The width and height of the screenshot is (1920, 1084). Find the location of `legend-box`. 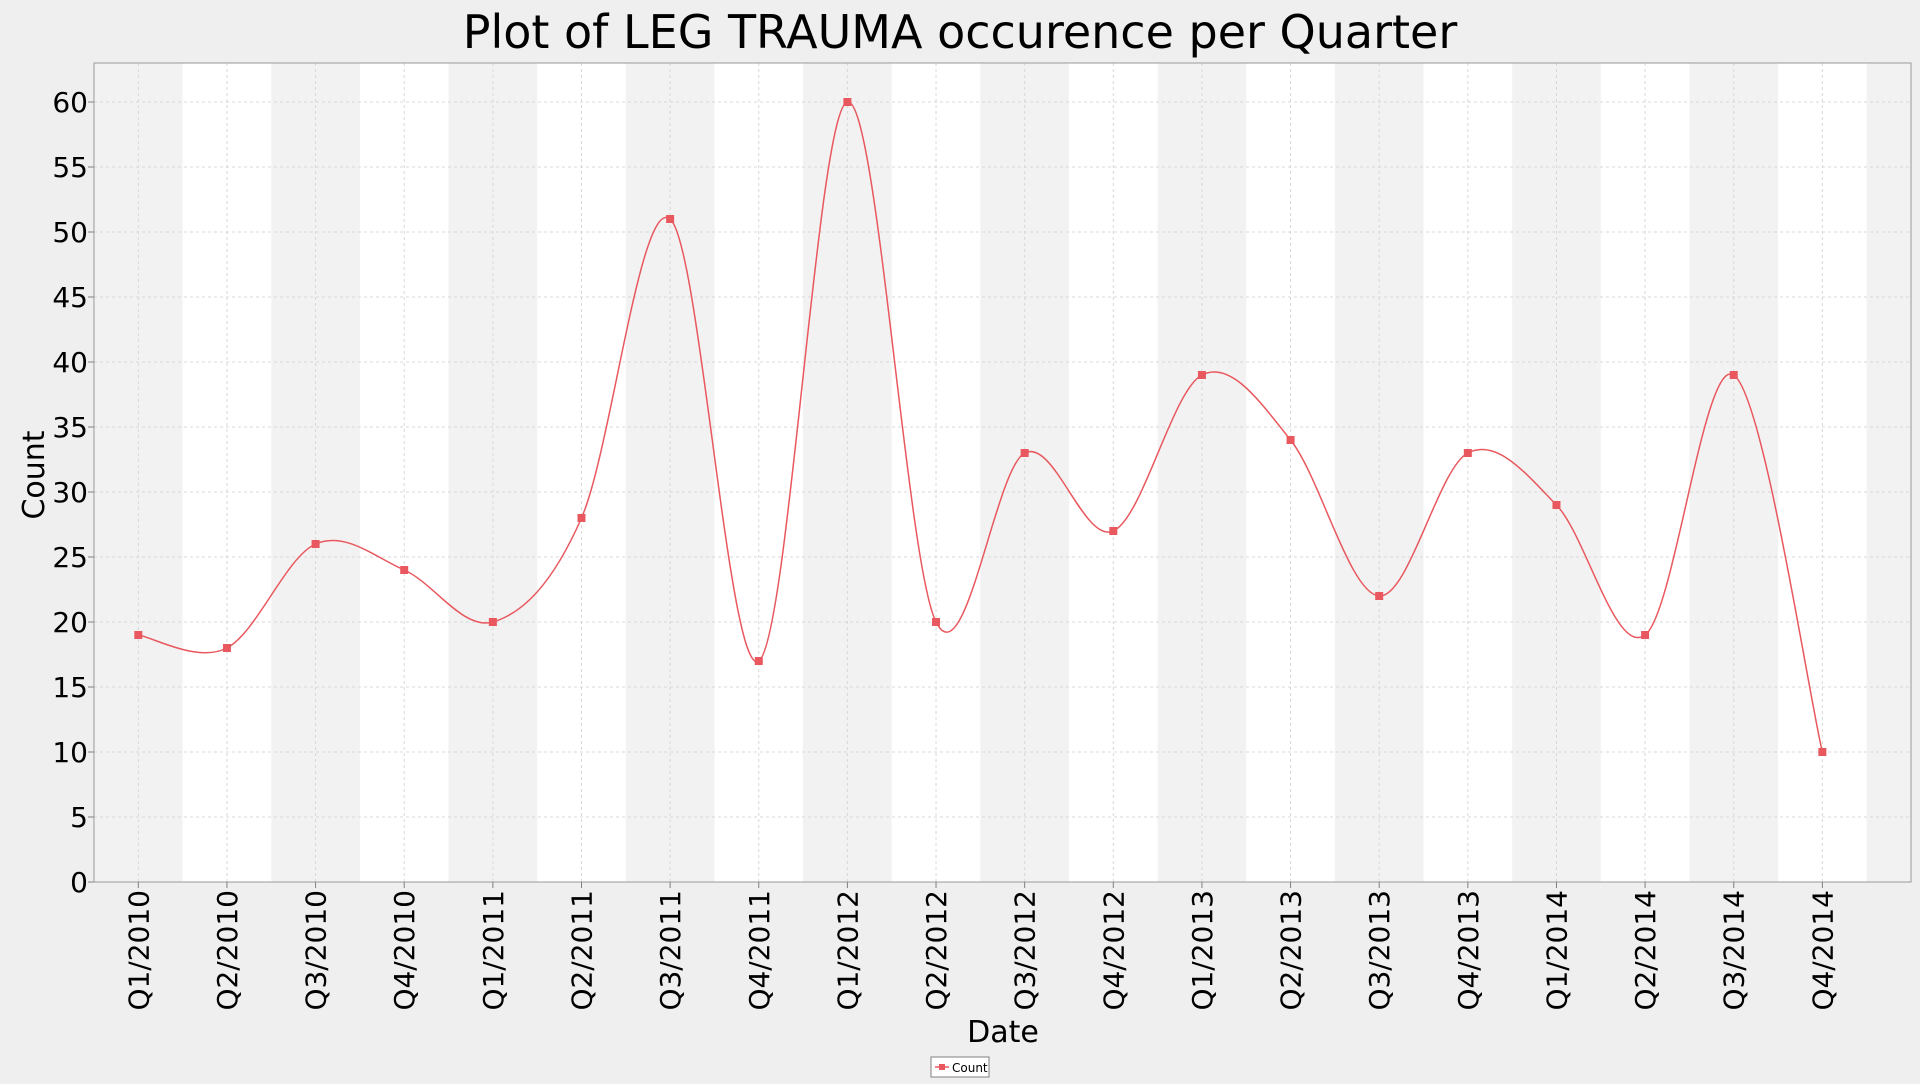

legend-box is located at coordinates (960, 1067).